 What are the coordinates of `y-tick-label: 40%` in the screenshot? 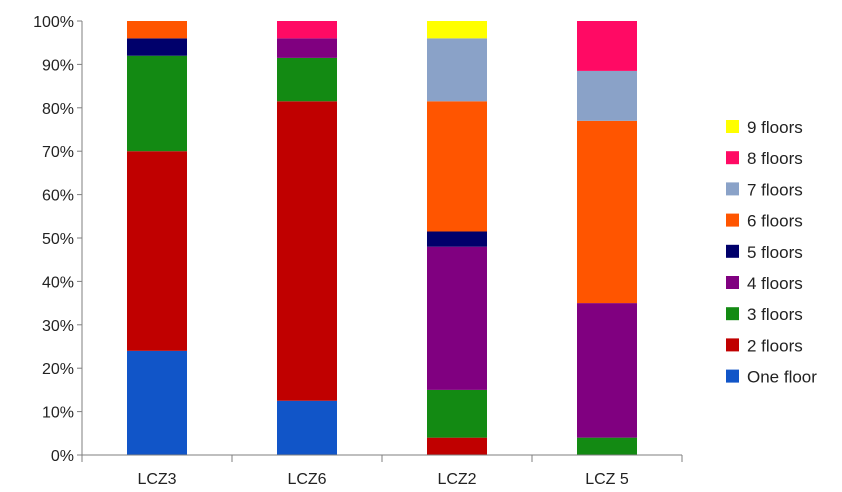 It's located at (58, 282).